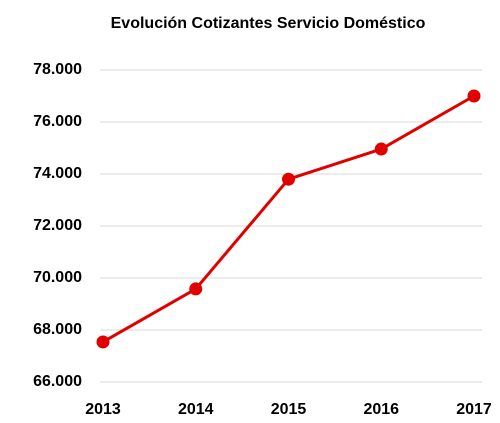  I want to click on x-tick-label: 2017, so click(474, 409).